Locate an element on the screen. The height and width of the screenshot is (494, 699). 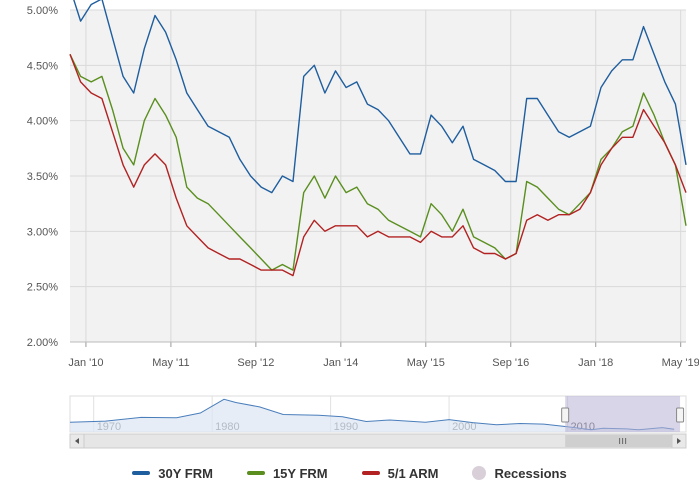
navigator-handle-left is located at coordinates (565, 415).